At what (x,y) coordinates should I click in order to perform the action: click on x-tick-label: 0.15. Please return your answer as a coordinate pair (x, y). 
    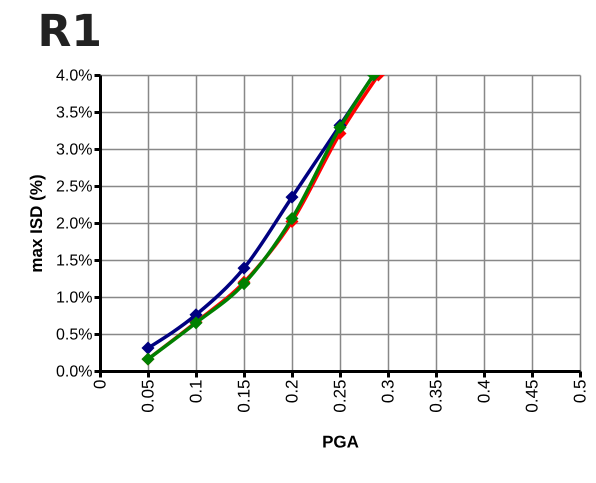
    Looking at the image, I should click on (244, 396).